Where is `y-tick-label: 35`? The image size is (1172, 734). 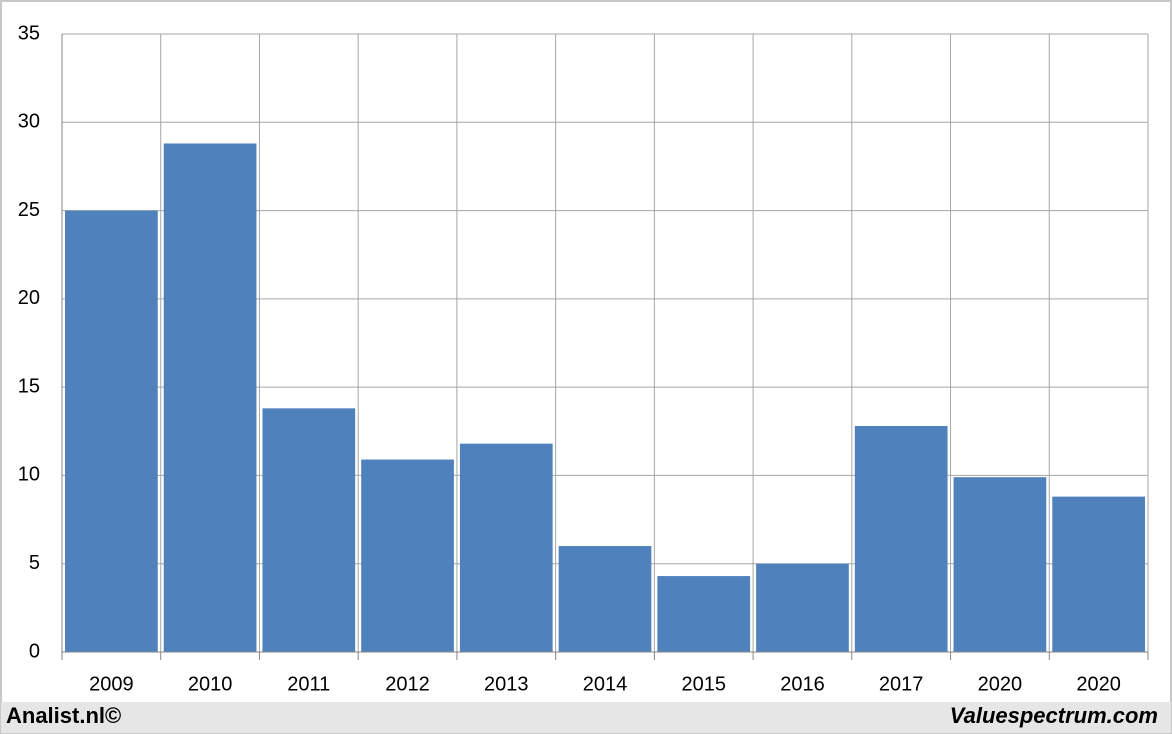 y-tick-label: 35 is located at coordinates (29, 33).